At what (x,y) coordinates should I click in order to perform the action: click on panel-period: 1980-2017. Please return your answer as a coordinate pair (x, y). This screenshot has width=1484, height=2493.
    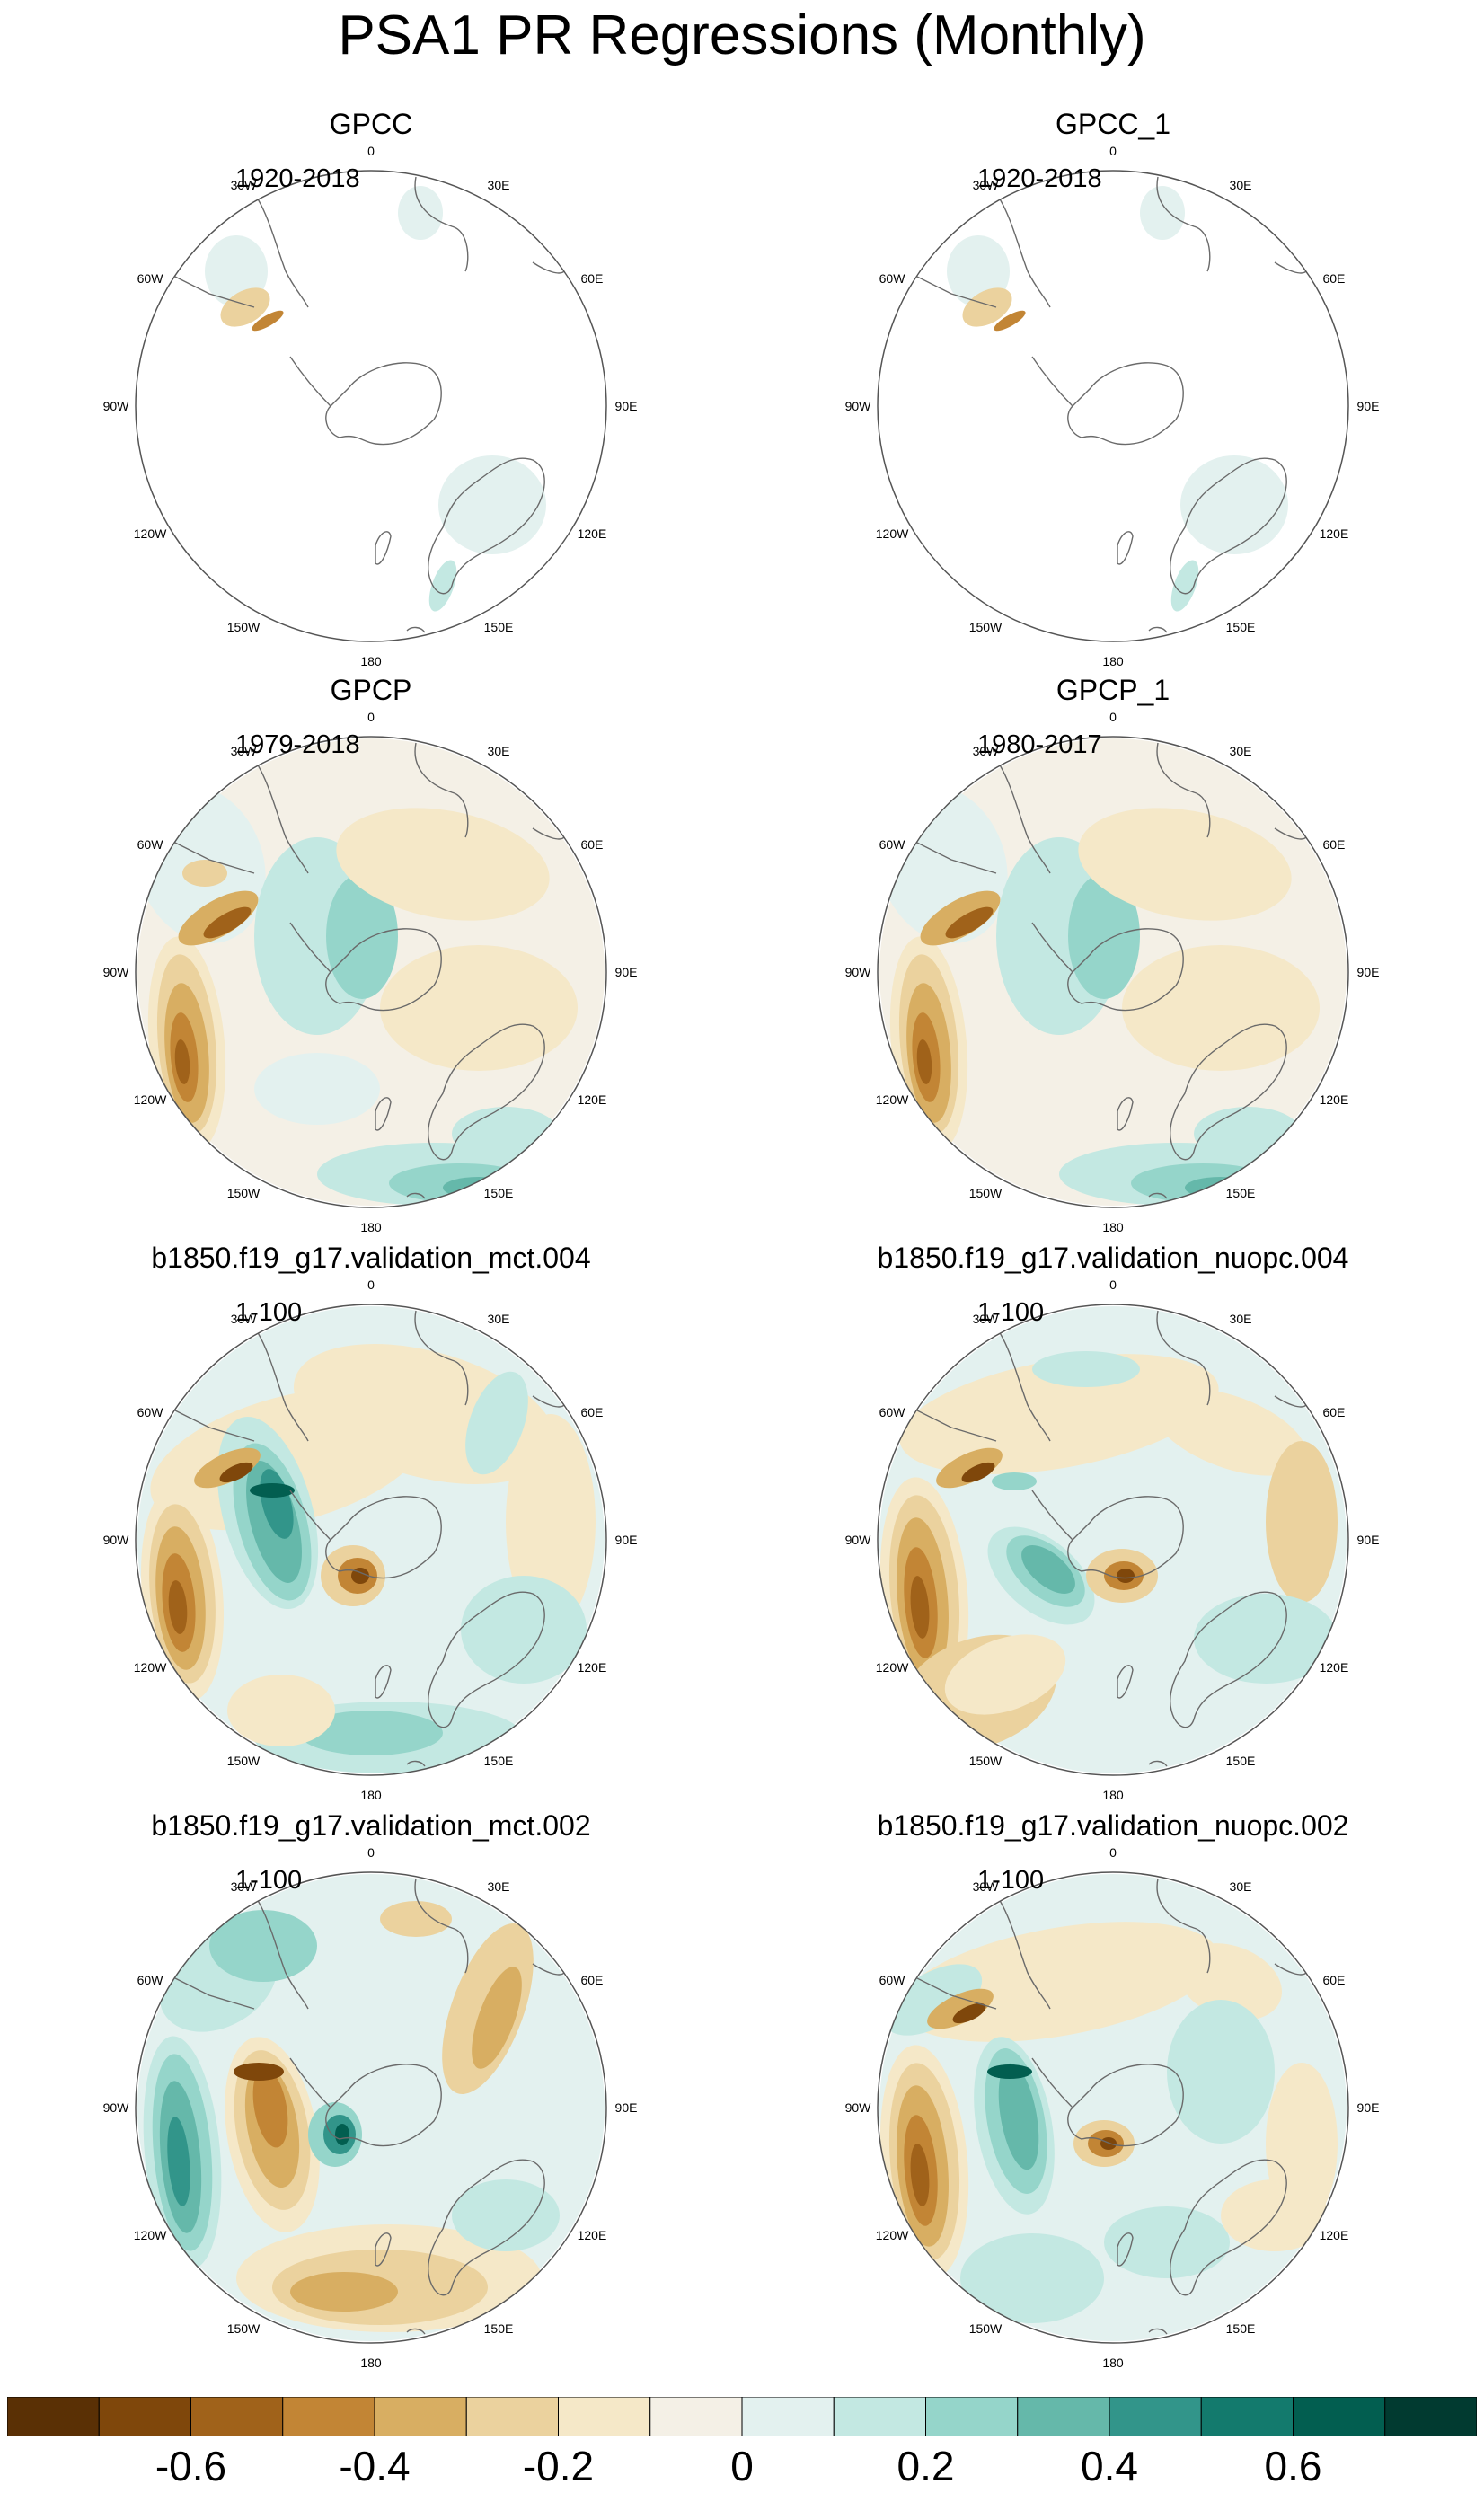
    Looking at the image, I should click on (1039, 744).